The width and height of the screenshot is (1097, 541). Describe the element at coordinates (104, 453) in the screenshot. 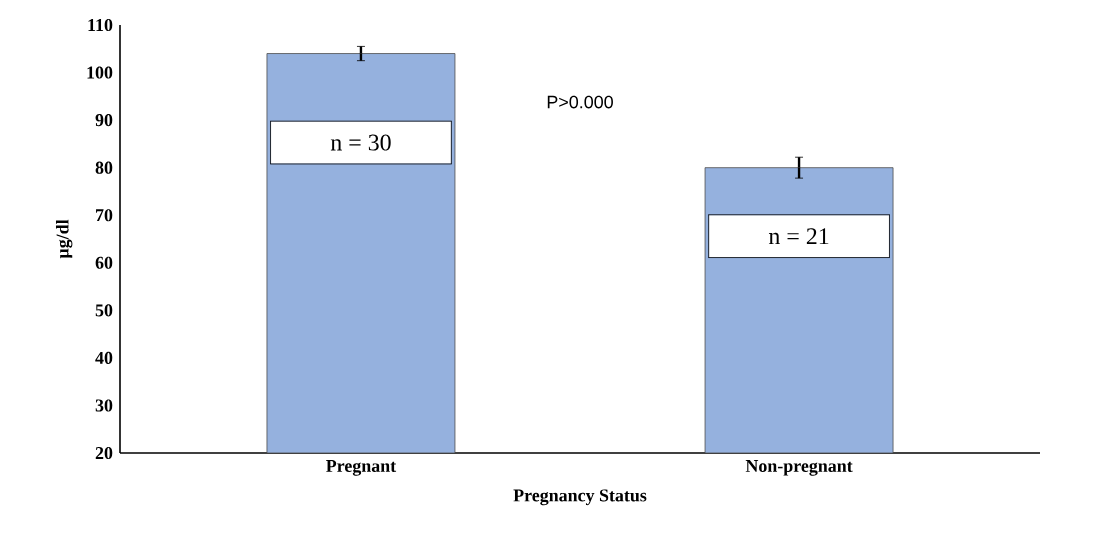

I see `y-tick-label: 20` at that location.